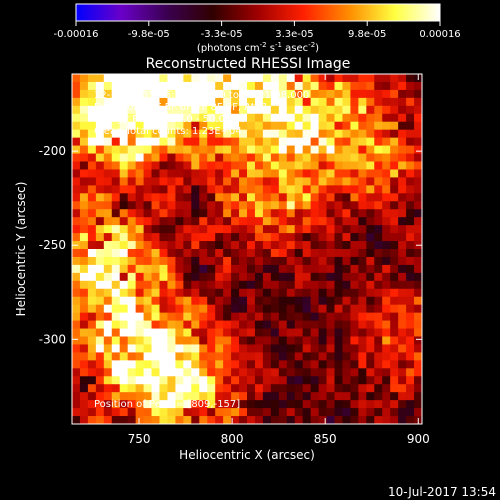 The image size is (500, 500). What do you see at coordinates (201, 95) in the screenshot?
I see `info-line: 12-Jan-2015 15:11:08.000 to 15:21:08.000` at bounding box center [201, 95].